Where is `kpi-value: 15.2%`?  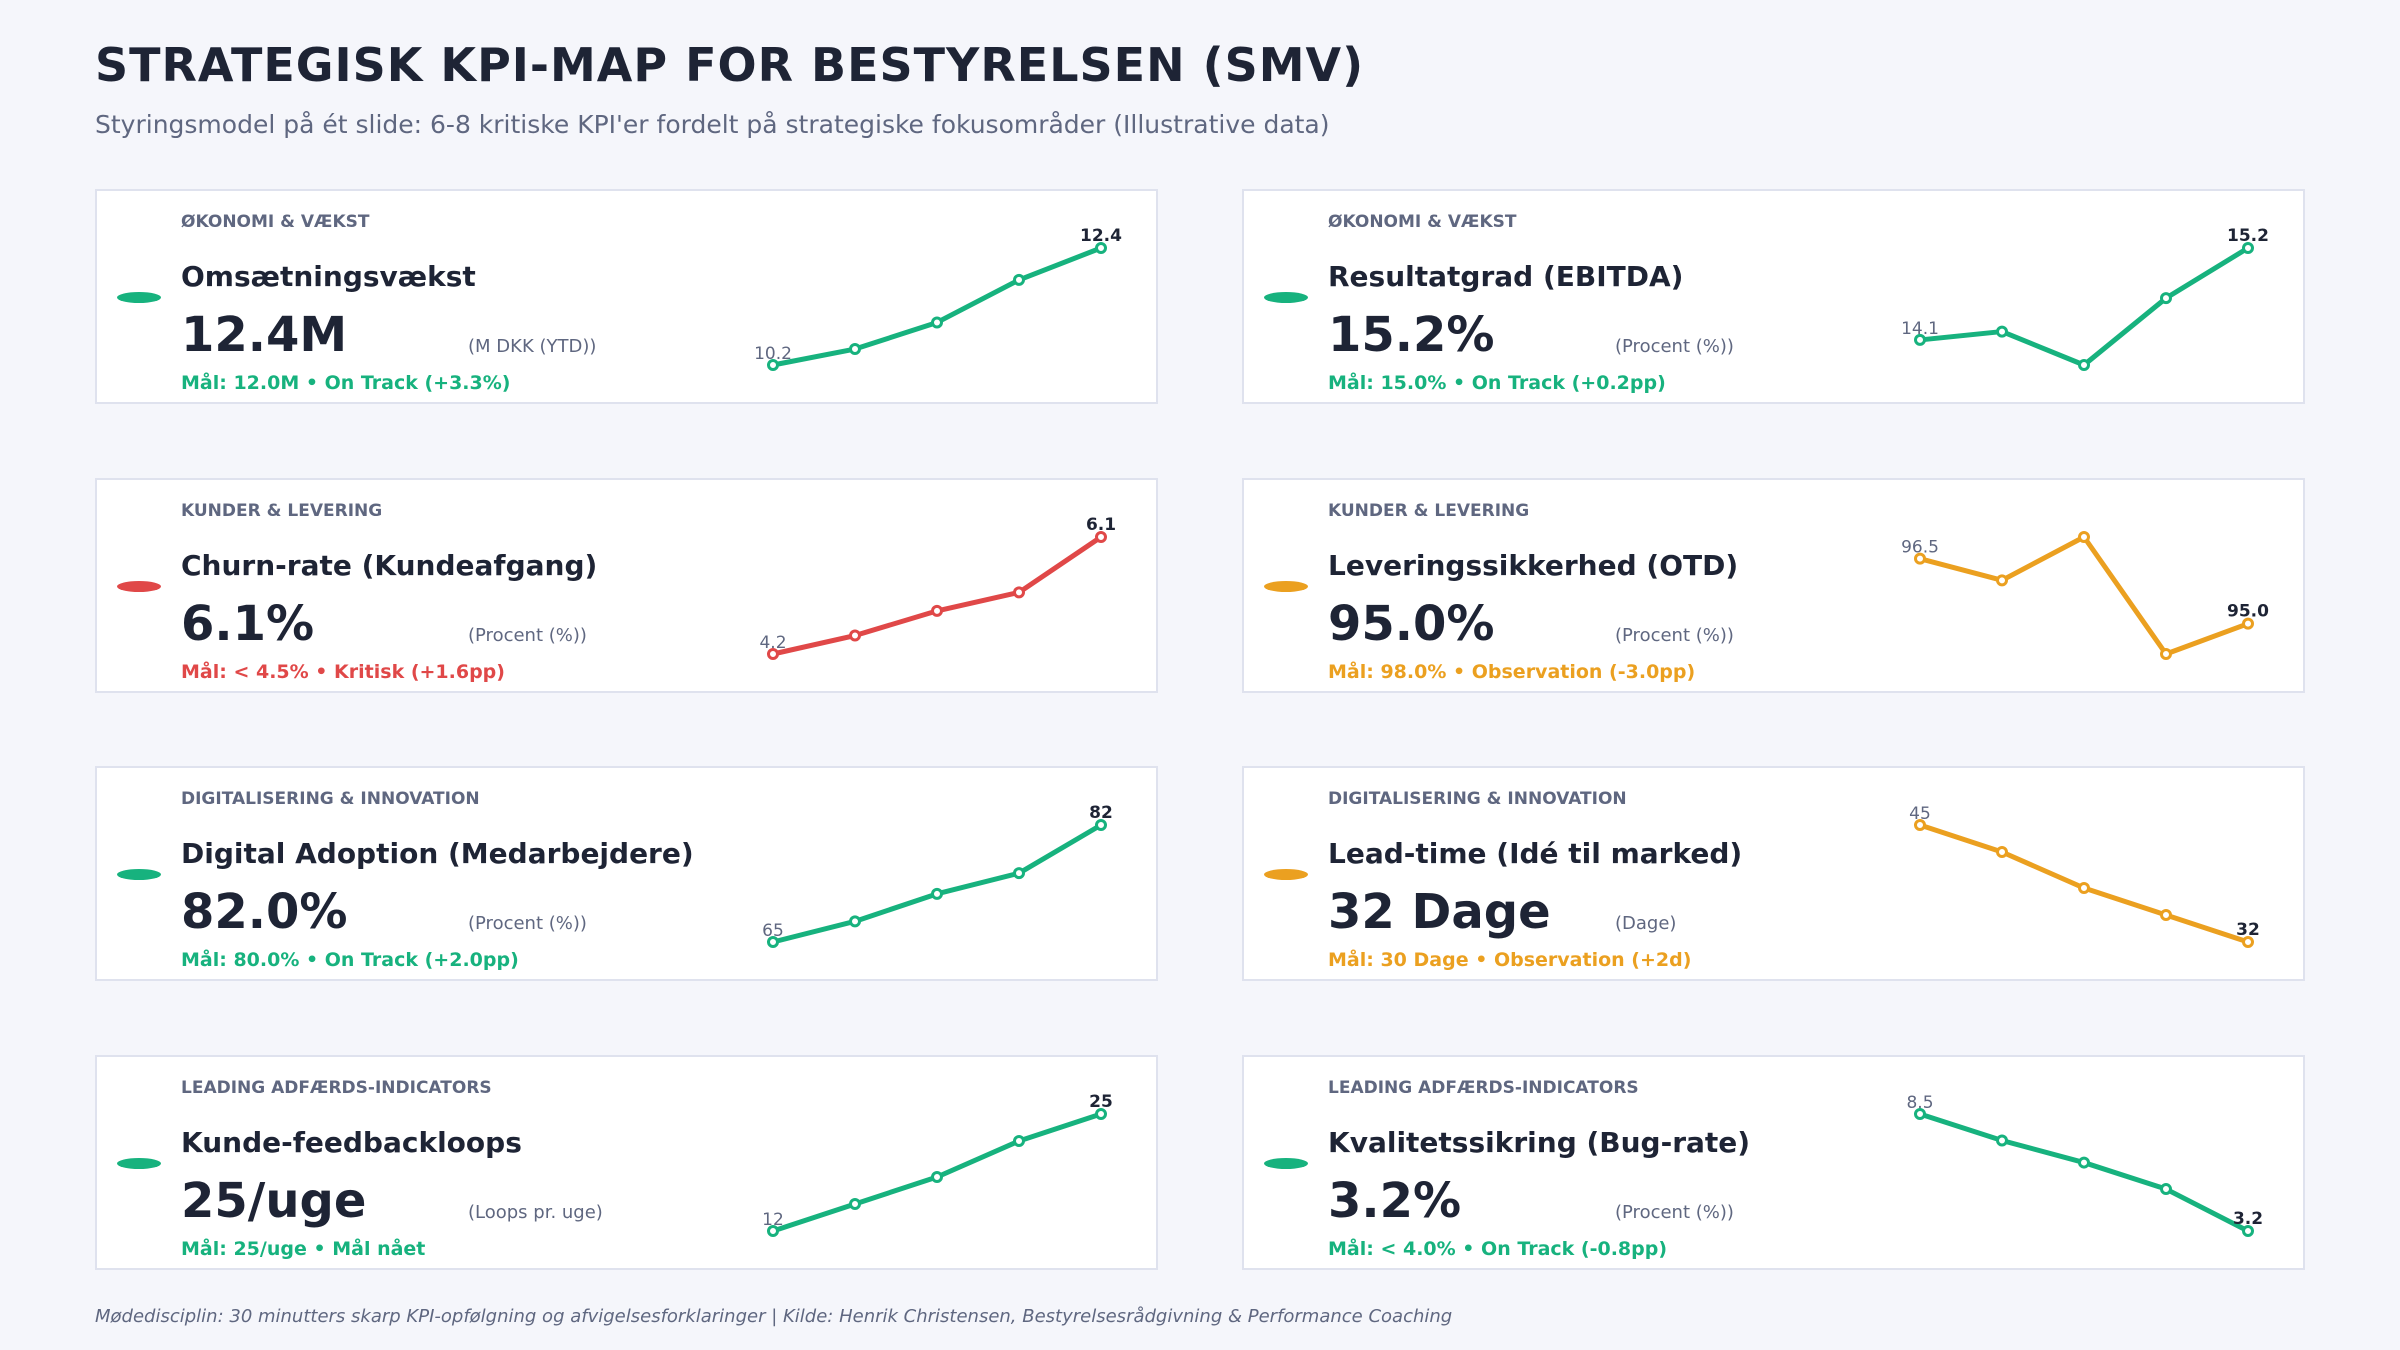
kpi-value: 15.2% is located at coordinates (1411, 335).